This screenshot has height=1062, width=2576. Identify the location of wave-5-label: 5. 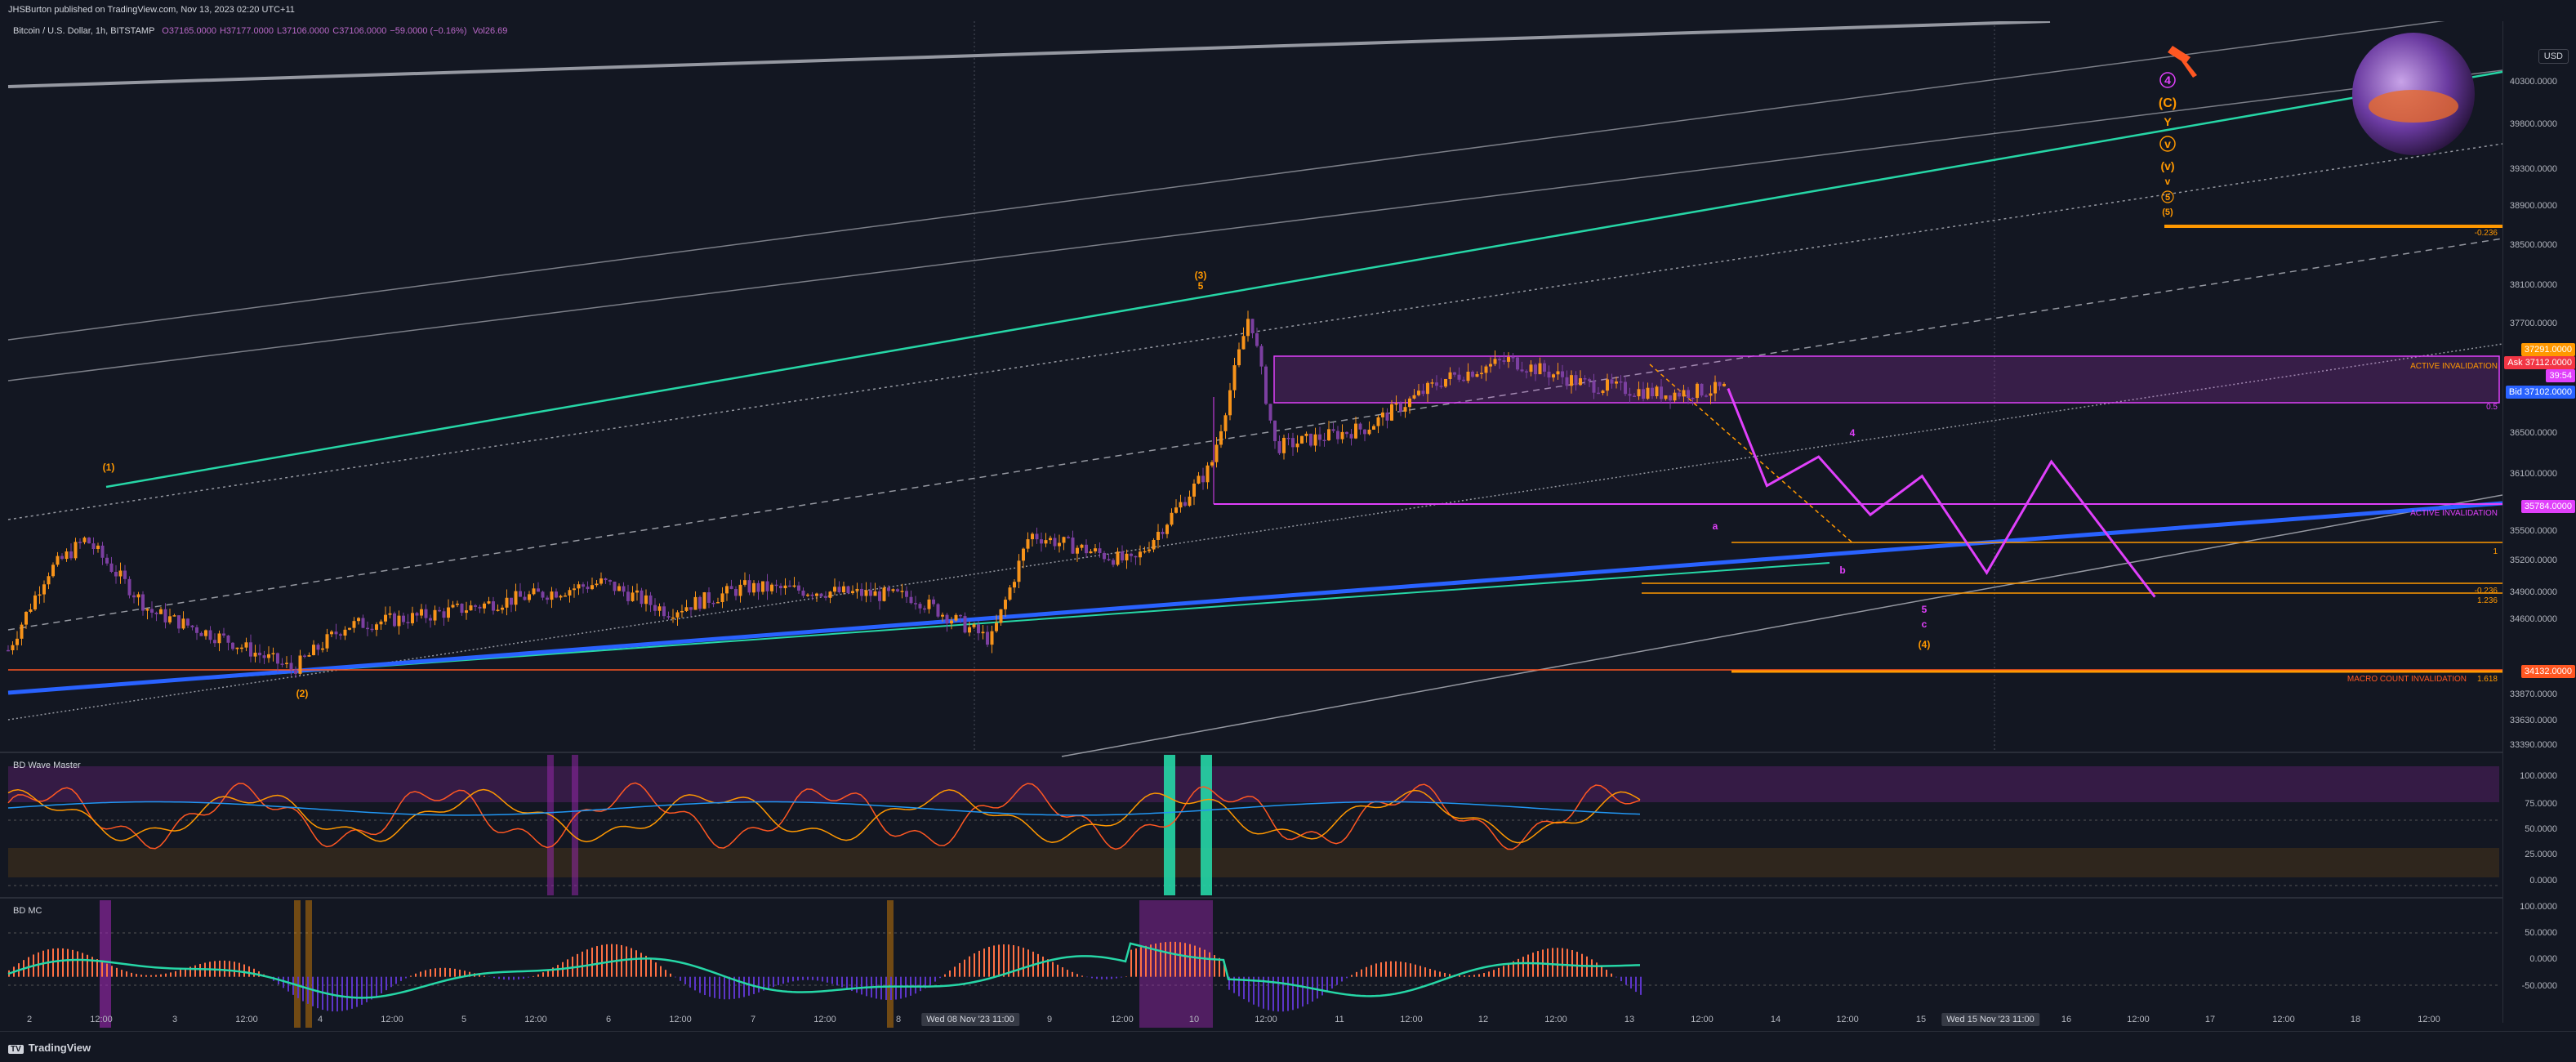
(2167, 198).